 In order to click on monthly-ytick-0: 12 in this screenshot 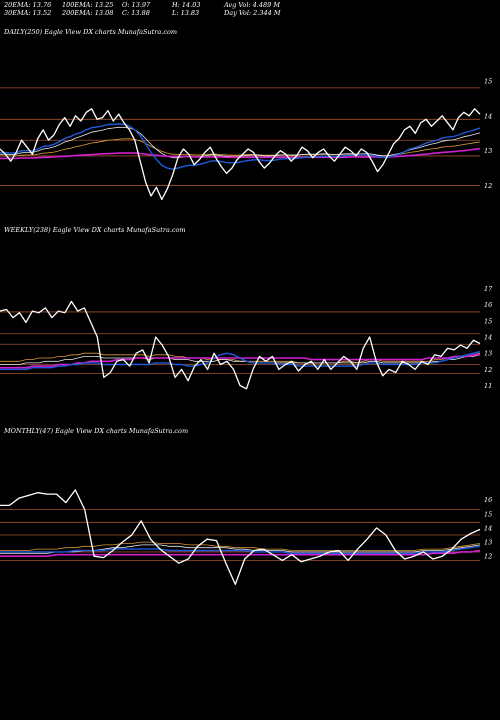, I will do `click(488, 557)`.